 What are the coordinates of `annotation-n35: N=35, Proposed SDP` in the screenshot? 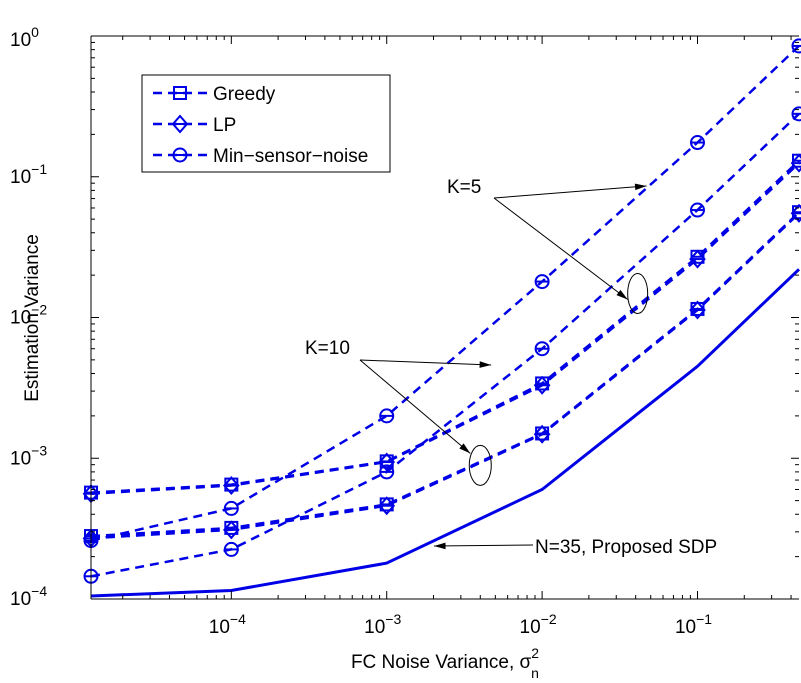 It's located at (626, 547).